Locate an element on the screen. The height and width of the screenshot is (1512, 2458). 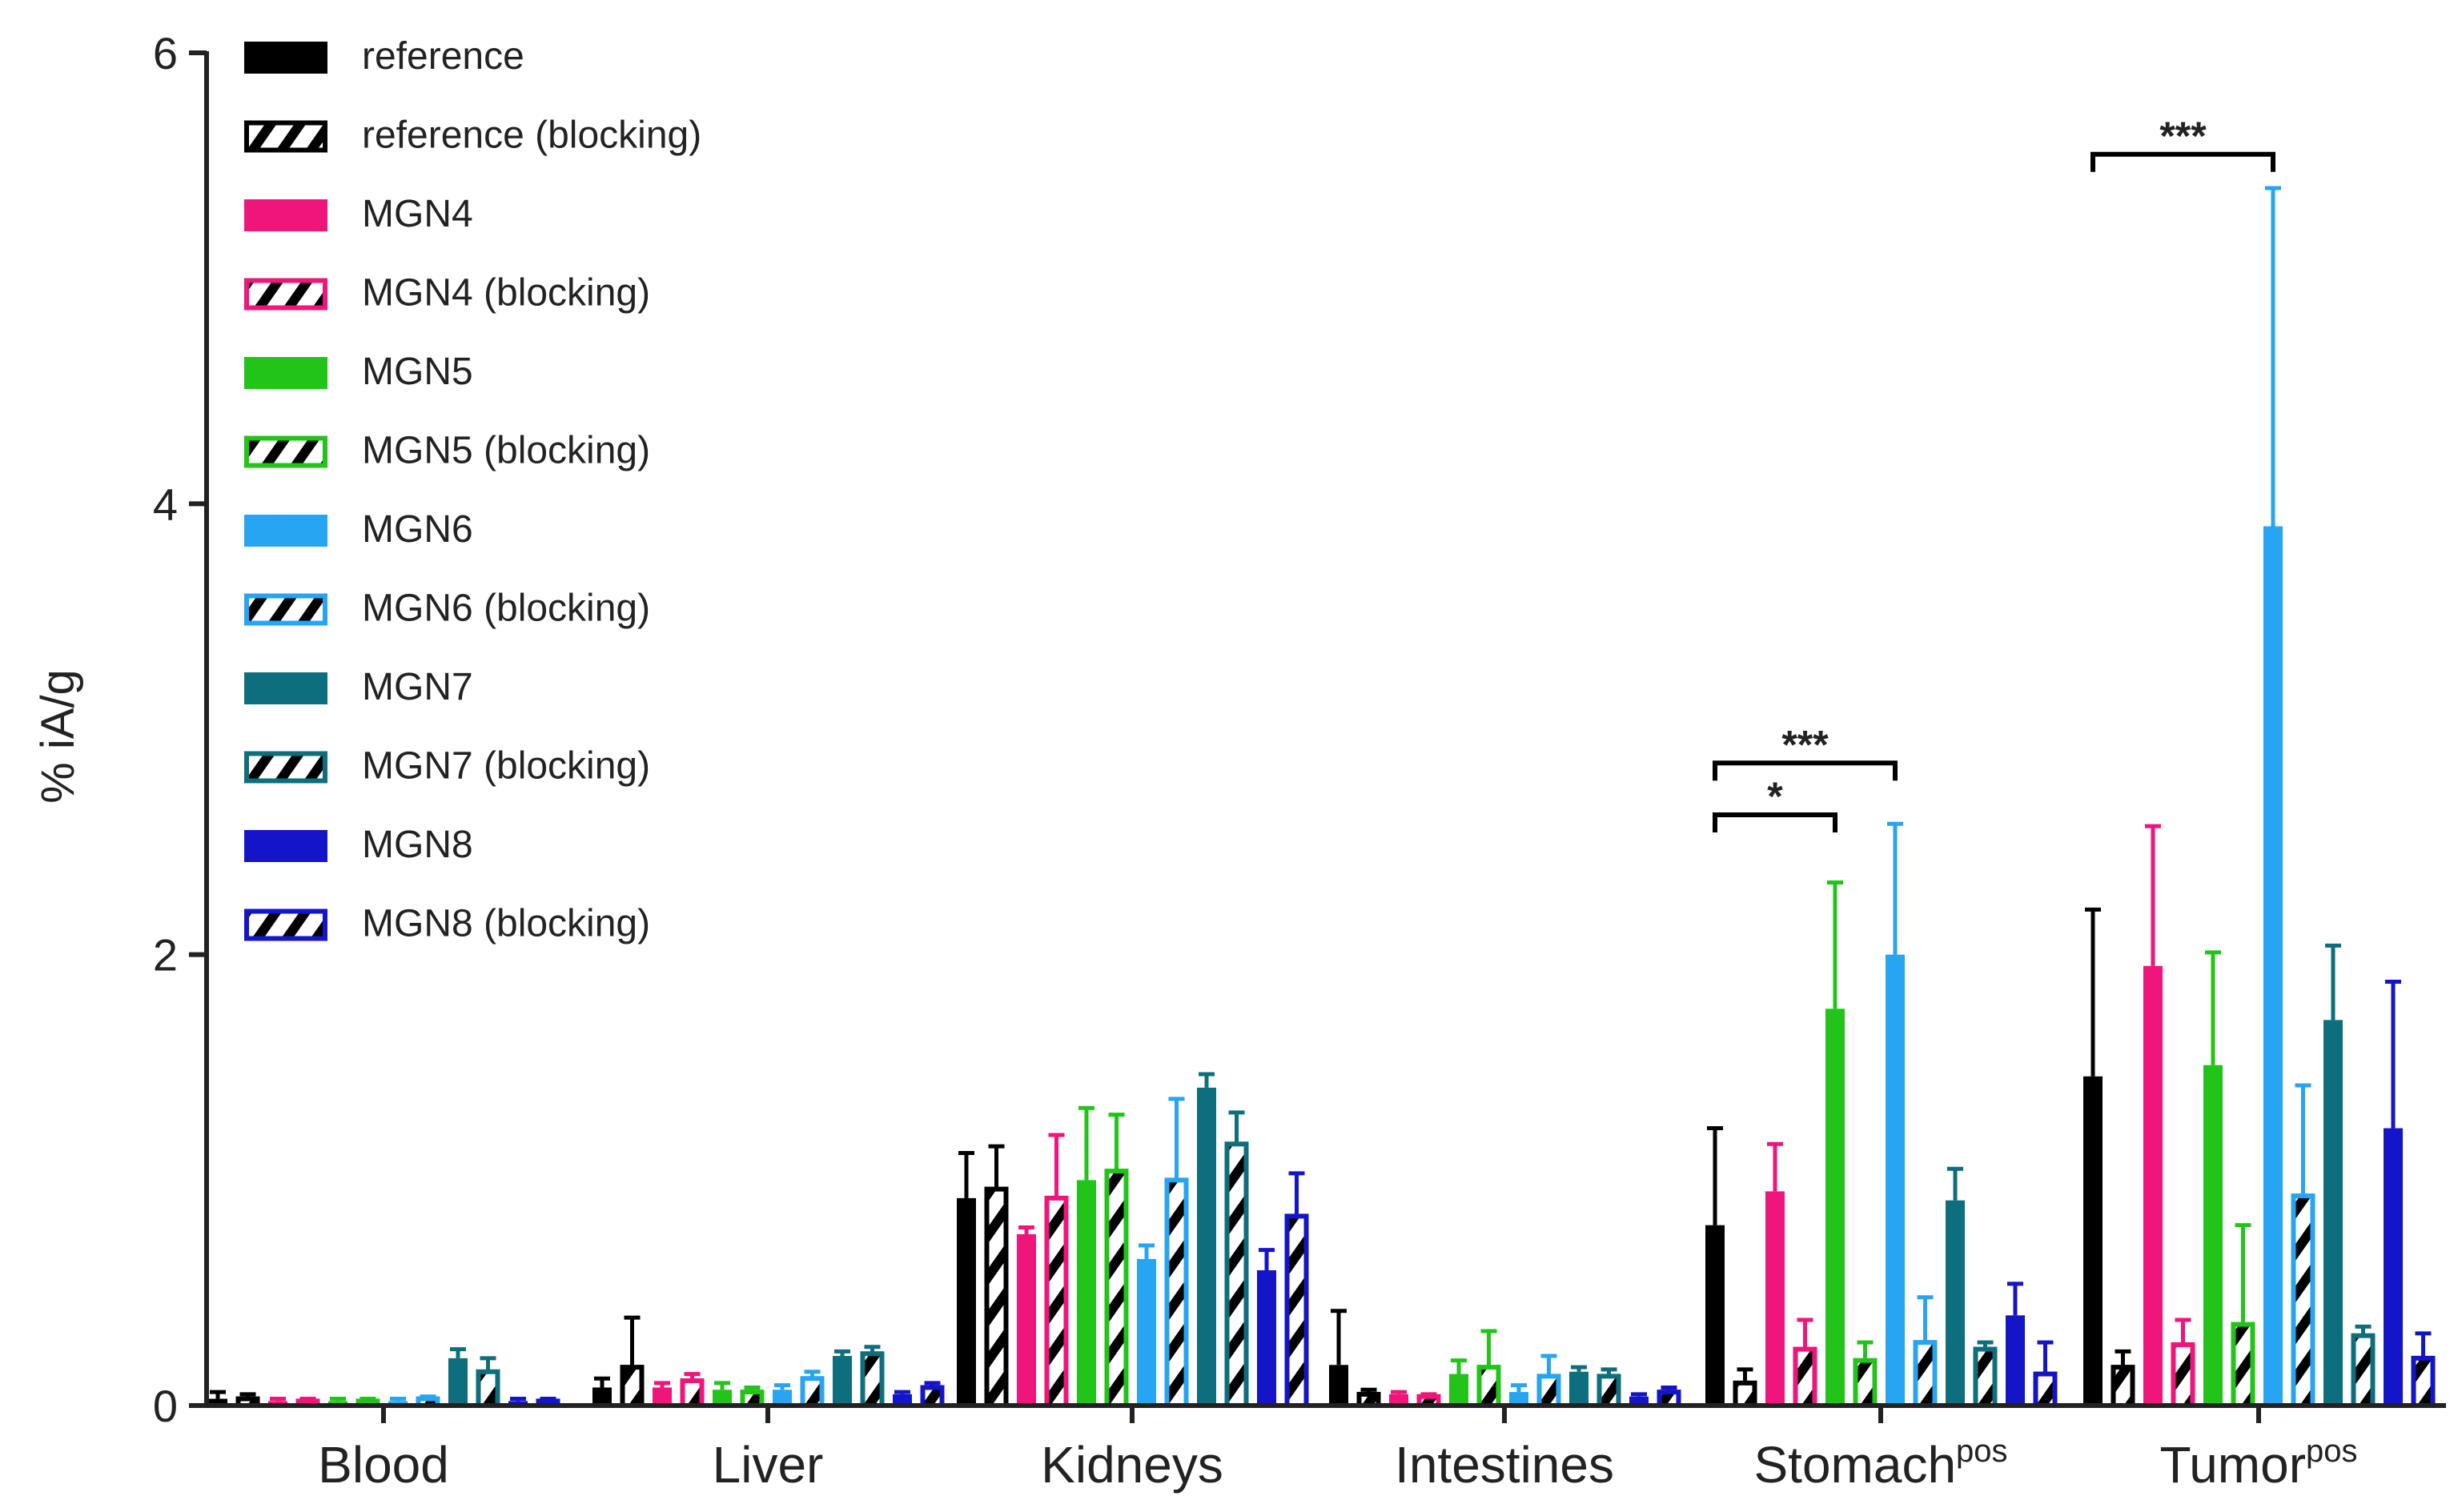
x-tick-label: Intestines is located at coordinates (1504, 1465).